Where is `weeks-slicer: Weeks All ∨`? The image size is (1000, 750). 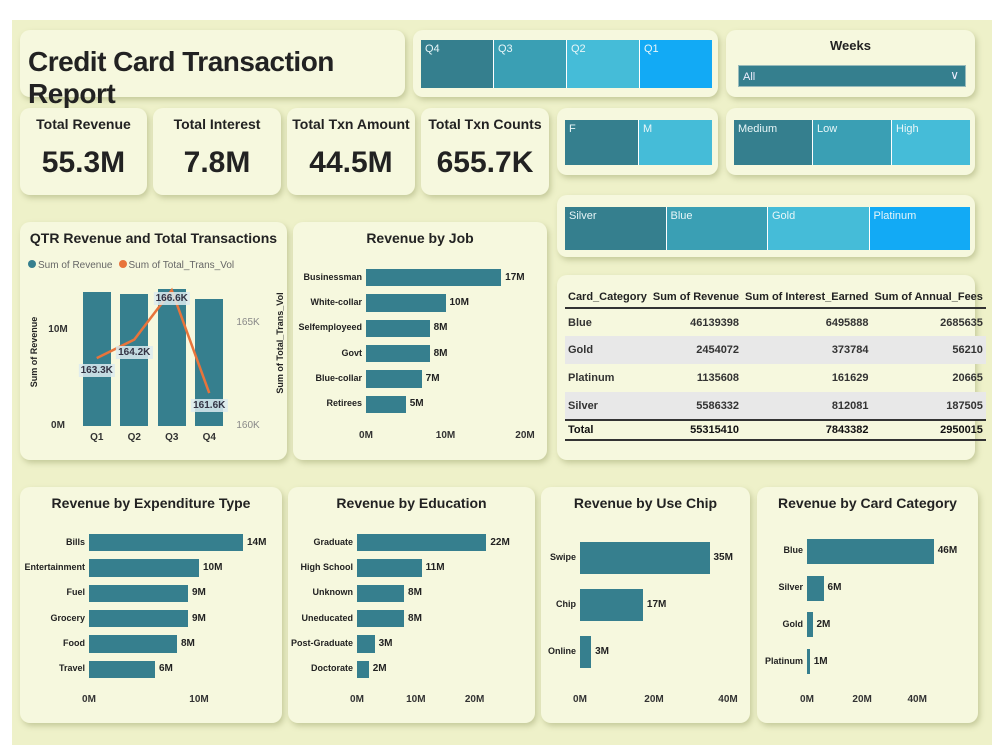 weeks-slicer: Weeks All ∨ is located at coordinates (850, 63).